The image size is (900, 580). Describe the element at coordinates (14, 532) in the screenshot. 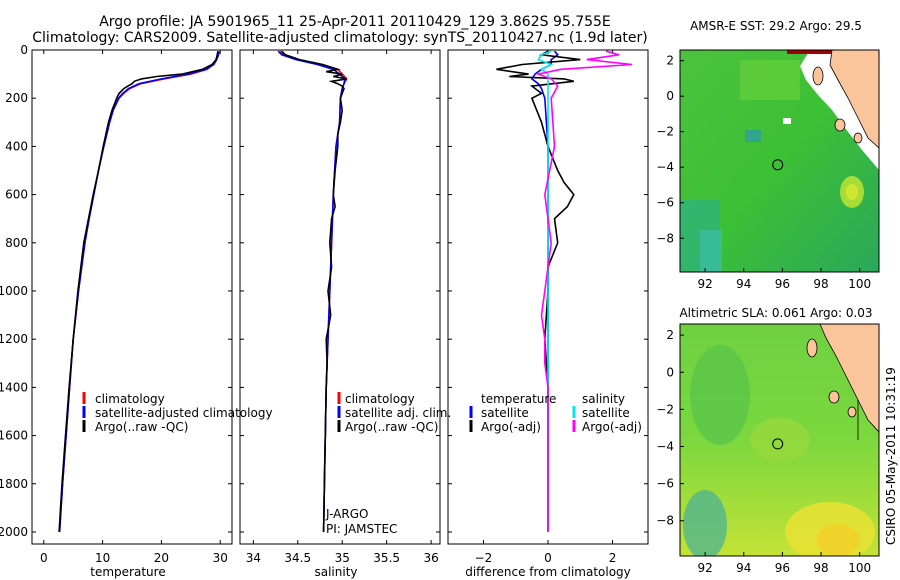

I see `y-tick-label: 2000` at that location.